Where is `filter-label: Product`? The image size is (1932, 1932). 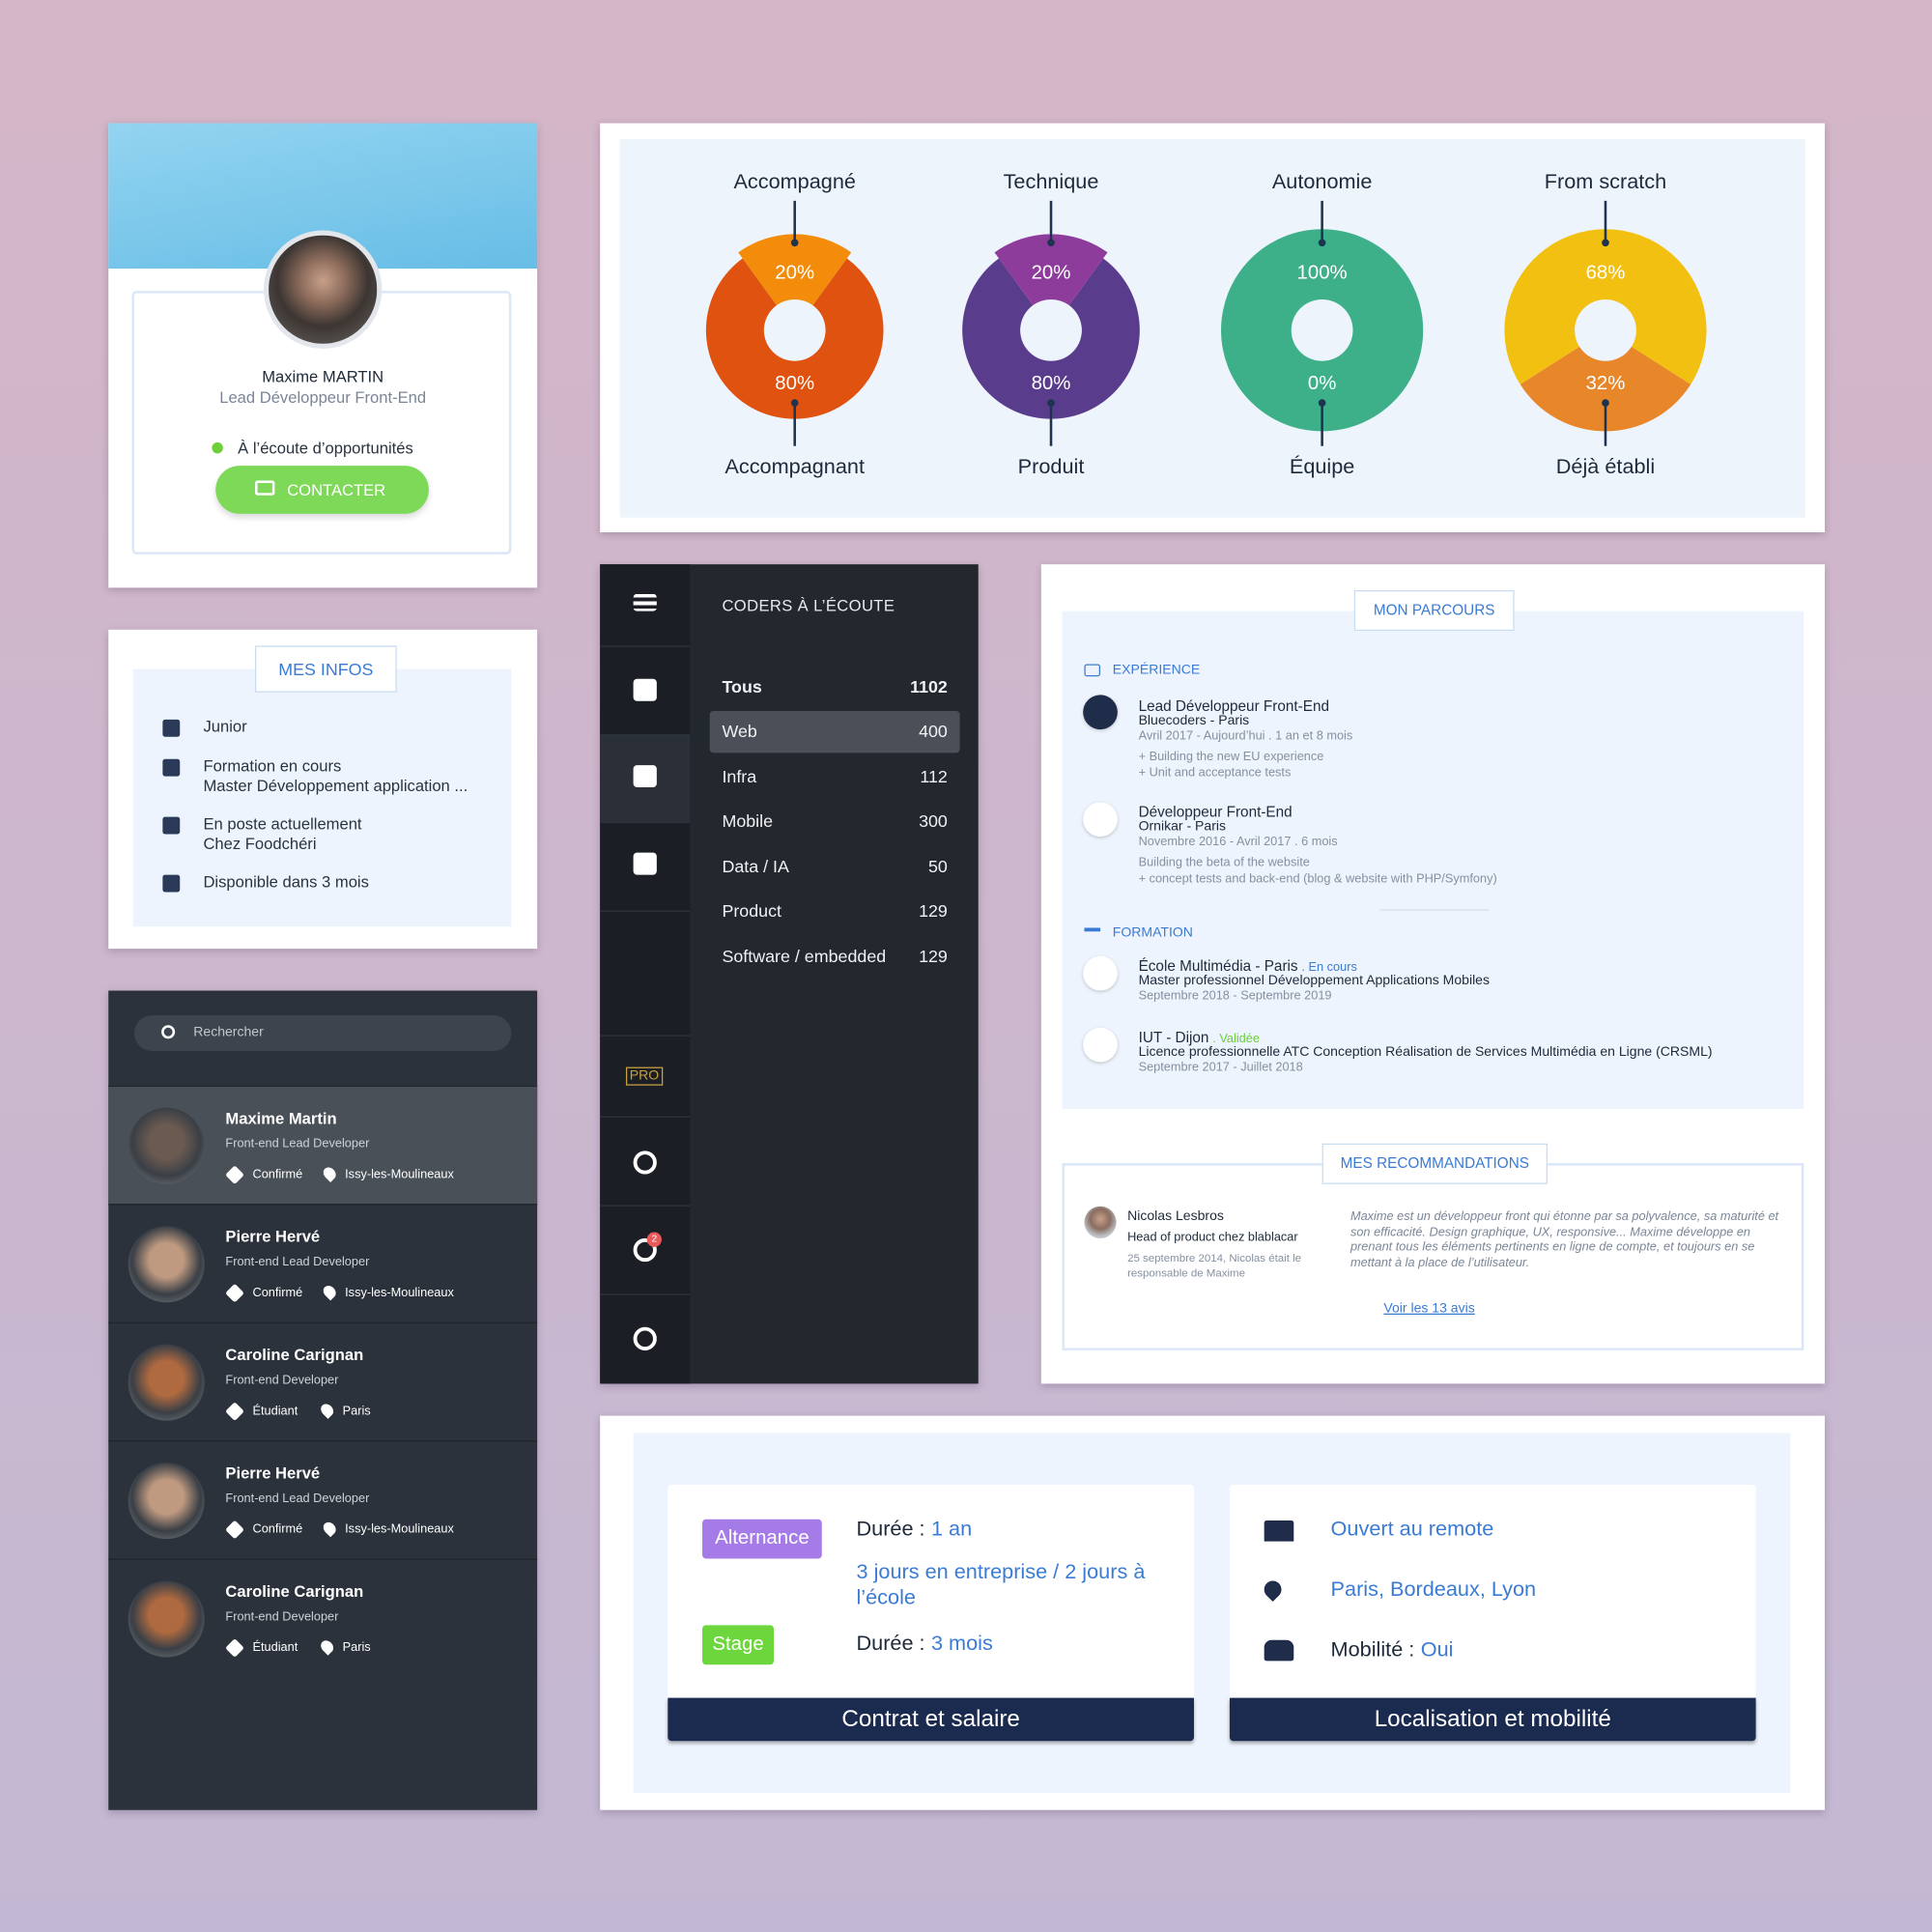 filter-label: Product is located at coordinates (751, 910).